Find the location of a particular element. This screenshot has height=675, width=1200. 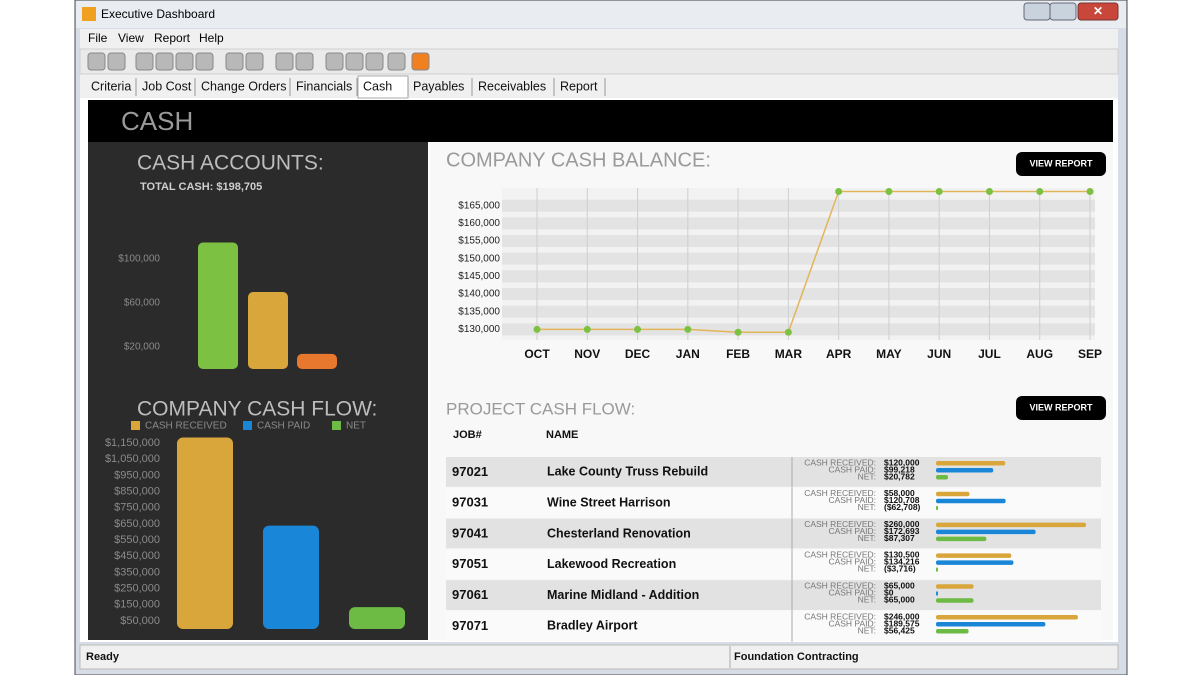

close-icon: ✕ is located at coordinates (1098, 11).